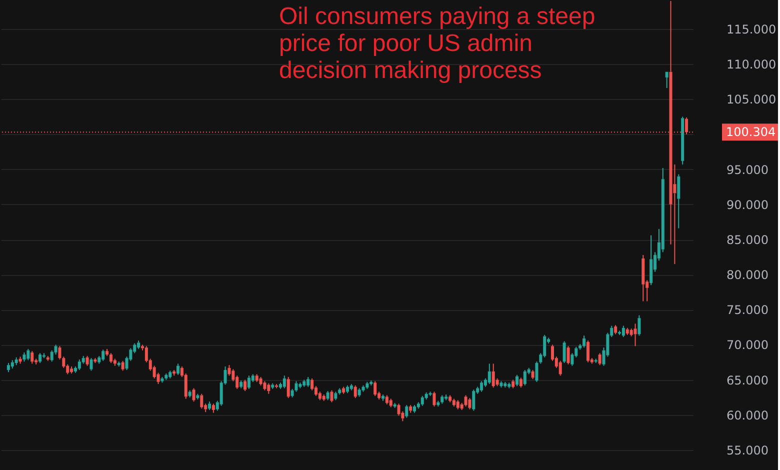 This screenshot has height=470, width=780. What do you see at coordinates (747, 240) in the screenshot?
I see `y-tick-label: 85.000` at bounding box center [747, 240].